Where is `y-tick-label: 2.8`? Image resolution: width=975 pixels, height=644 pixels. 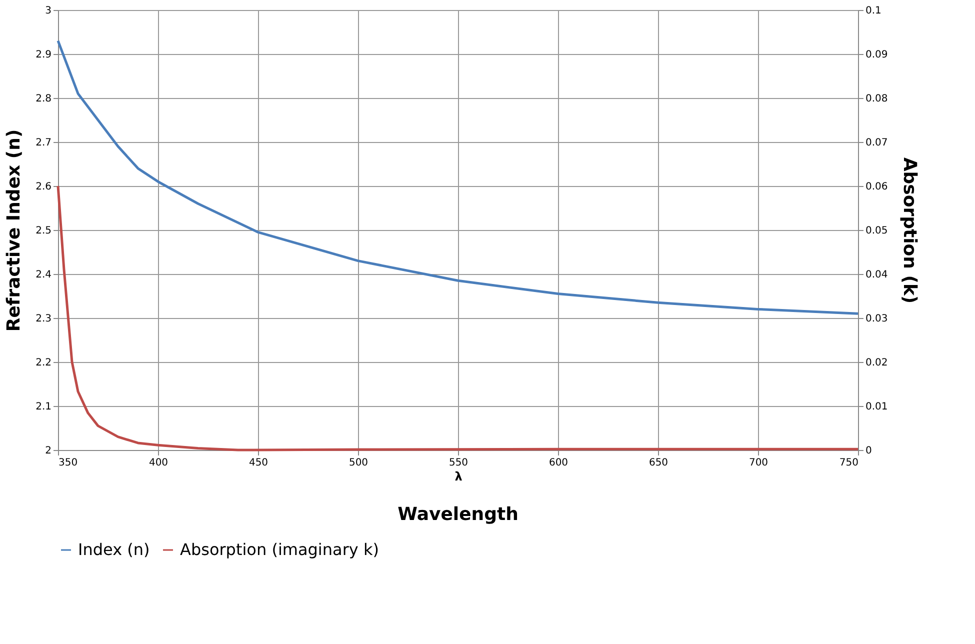
y-tick-label: 2.8 is located at coordinates (44, 99).